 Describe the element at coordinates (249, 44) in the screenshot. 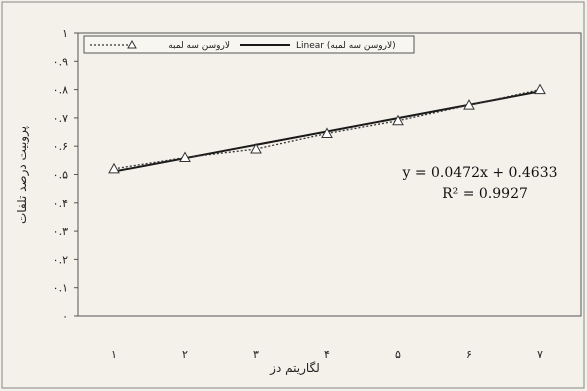

I see `legend: لاروسن سه لمبه Linear (لاروسن سه لمبه)` at that location.